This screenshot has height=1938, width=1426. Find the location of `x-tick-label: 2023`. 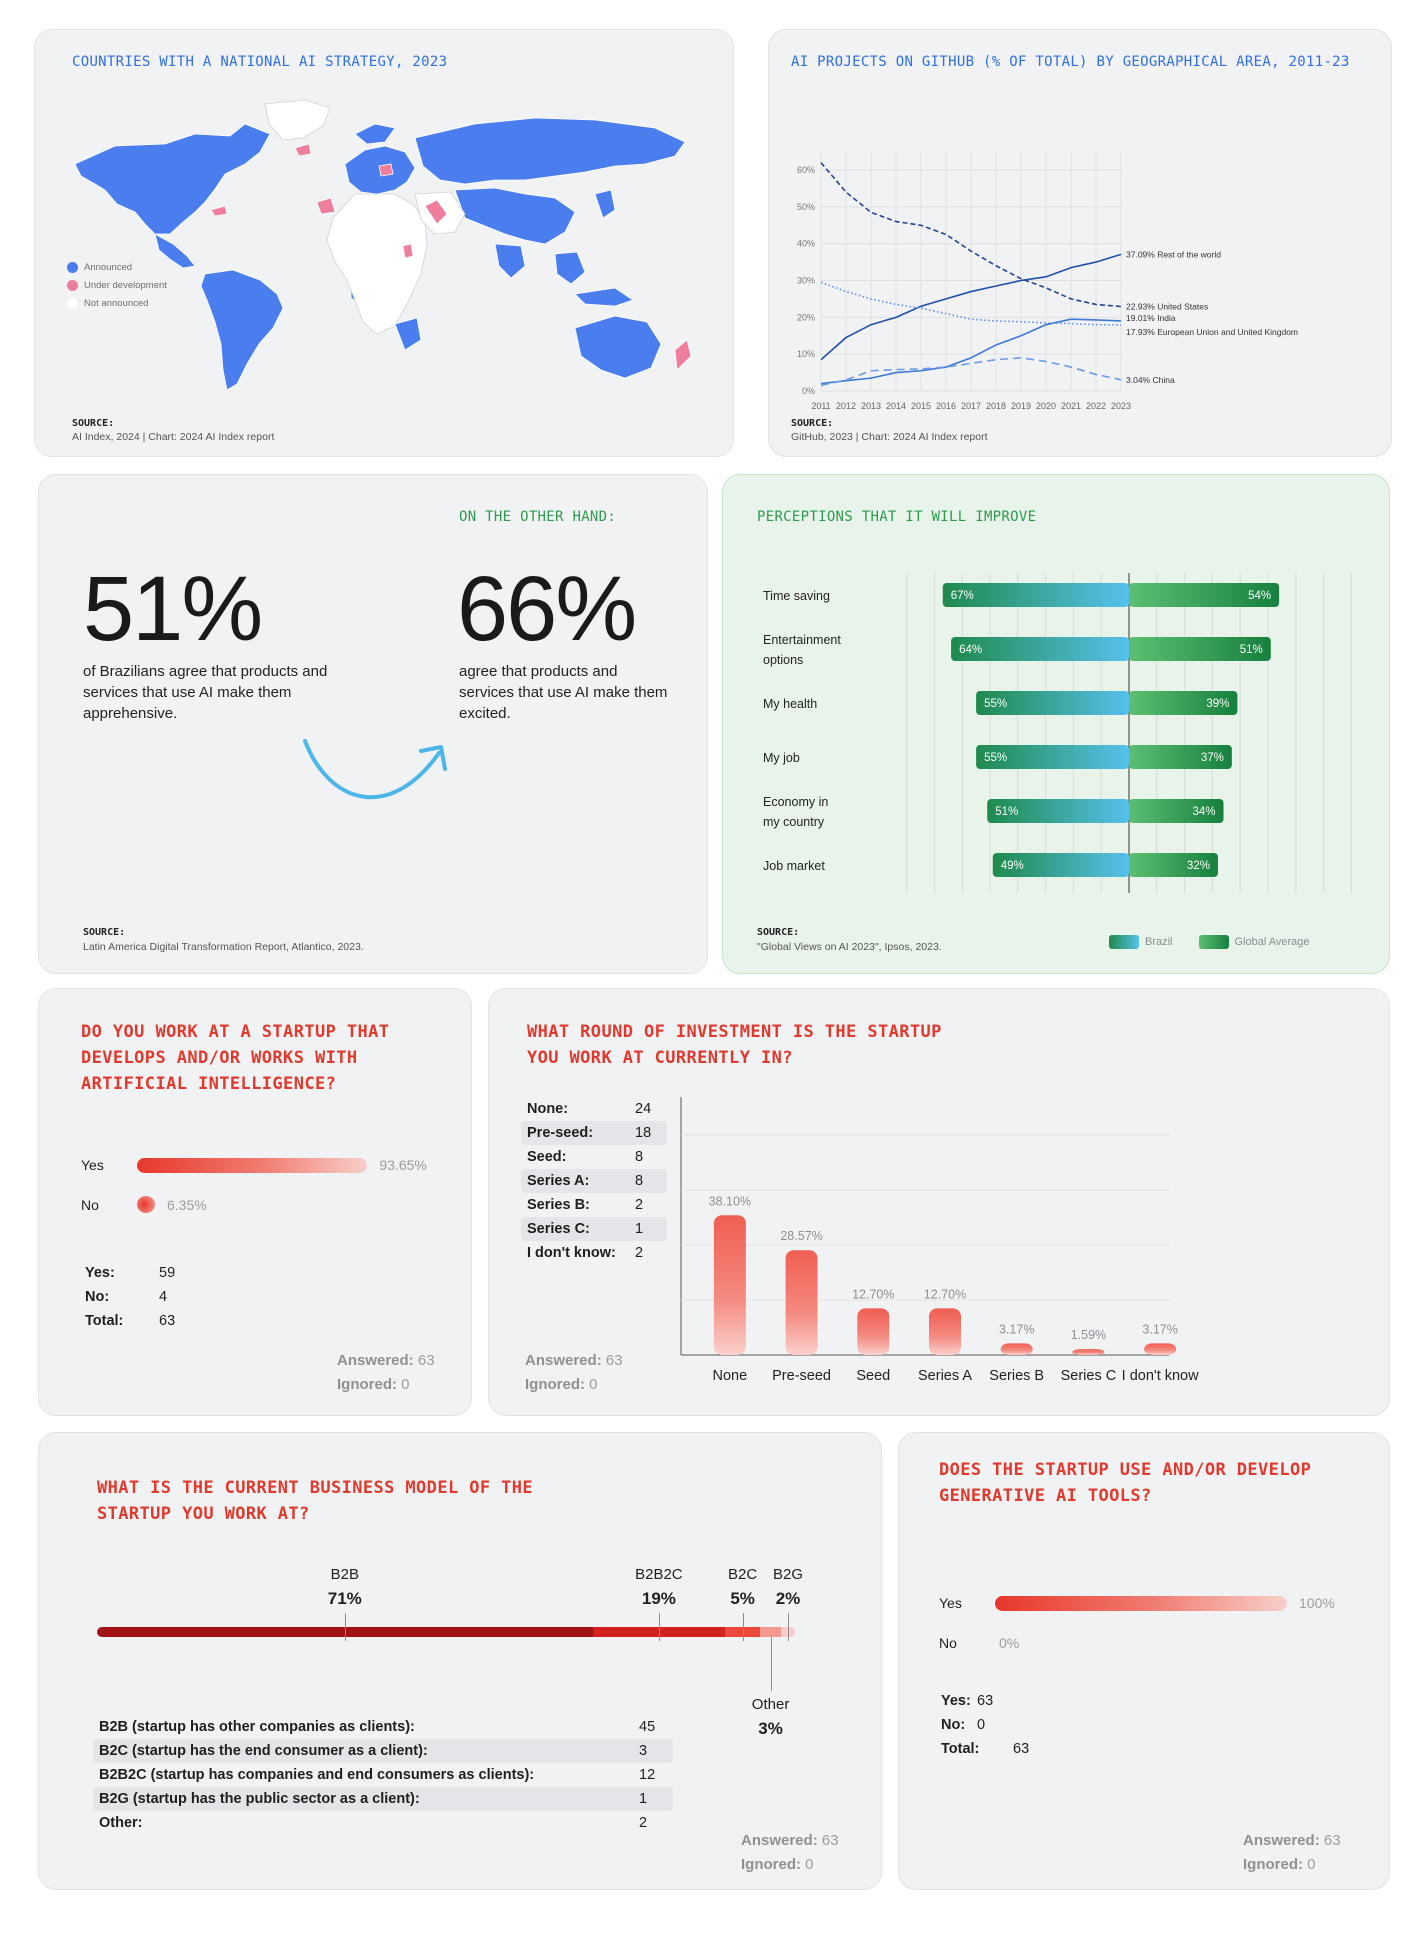

x-tick-label: 2023 is located at coordinates (1121, 405).